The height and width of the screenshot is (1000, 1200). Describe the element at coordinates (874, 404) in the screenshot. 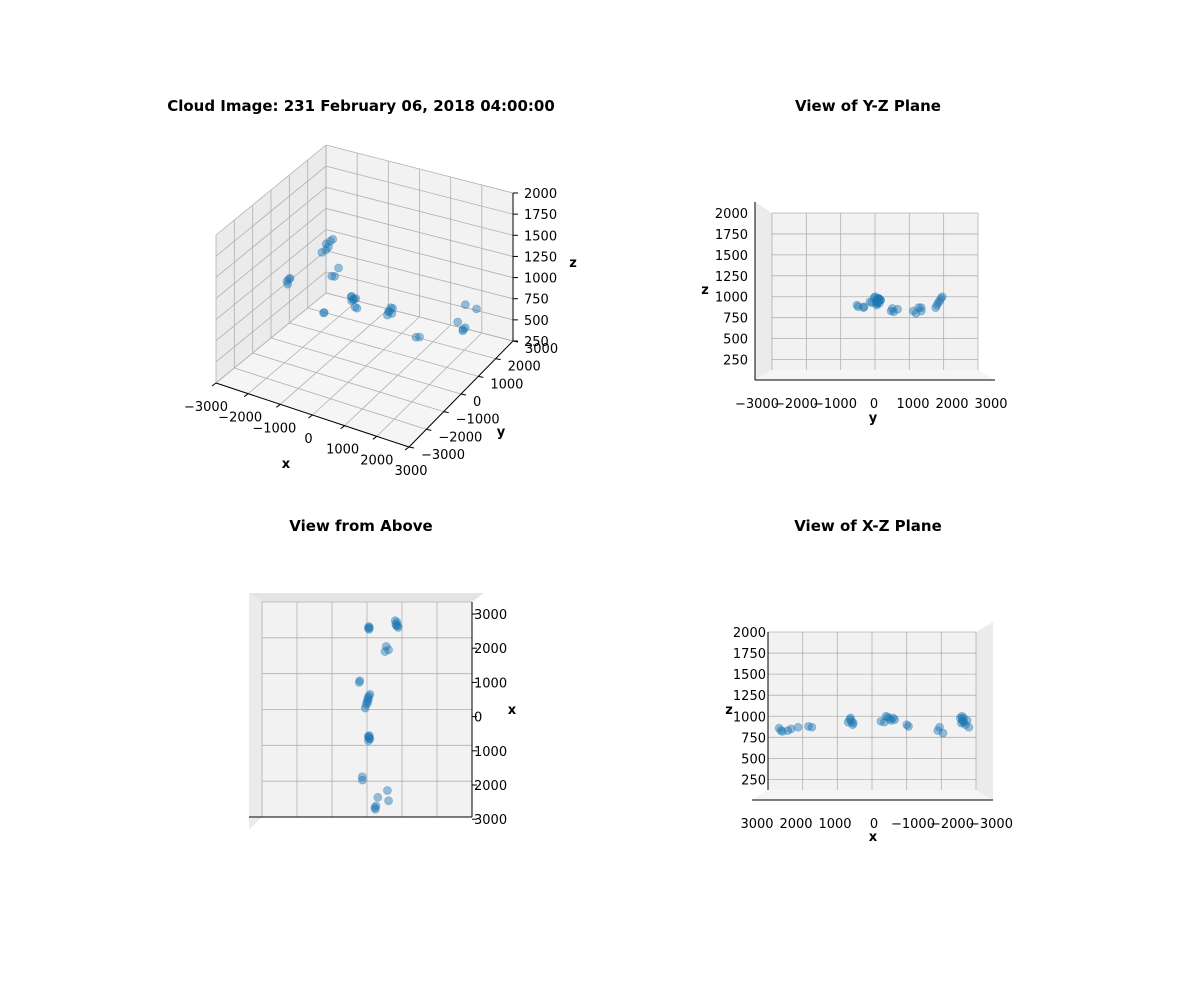

I see `y-tick-label: 0` at that location.